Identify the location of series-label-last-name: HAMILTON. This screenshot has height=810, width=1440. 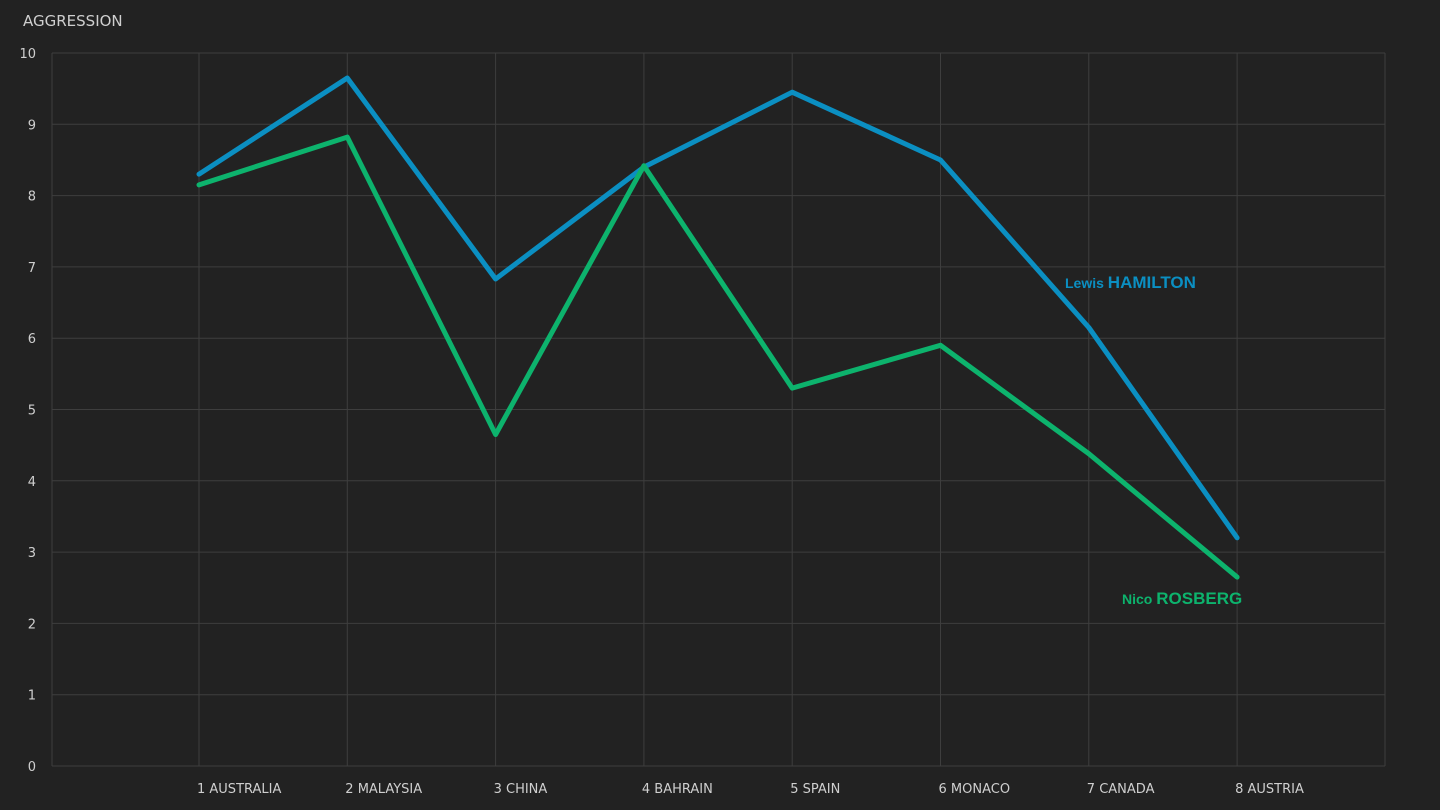
(1152, 282).